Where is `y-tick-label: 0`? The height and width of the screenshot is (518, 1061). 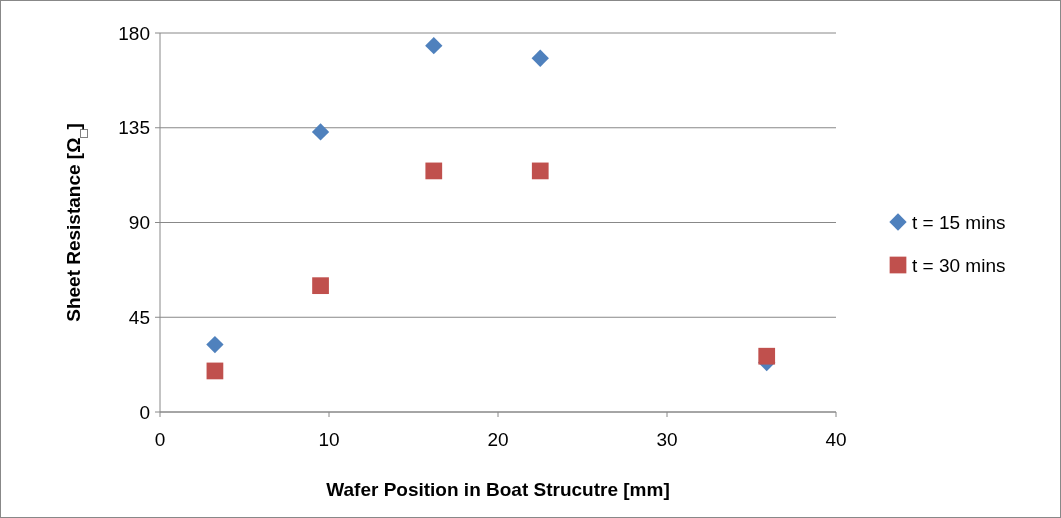
y-tick-label: 0 is located at coordinates (144, 412).